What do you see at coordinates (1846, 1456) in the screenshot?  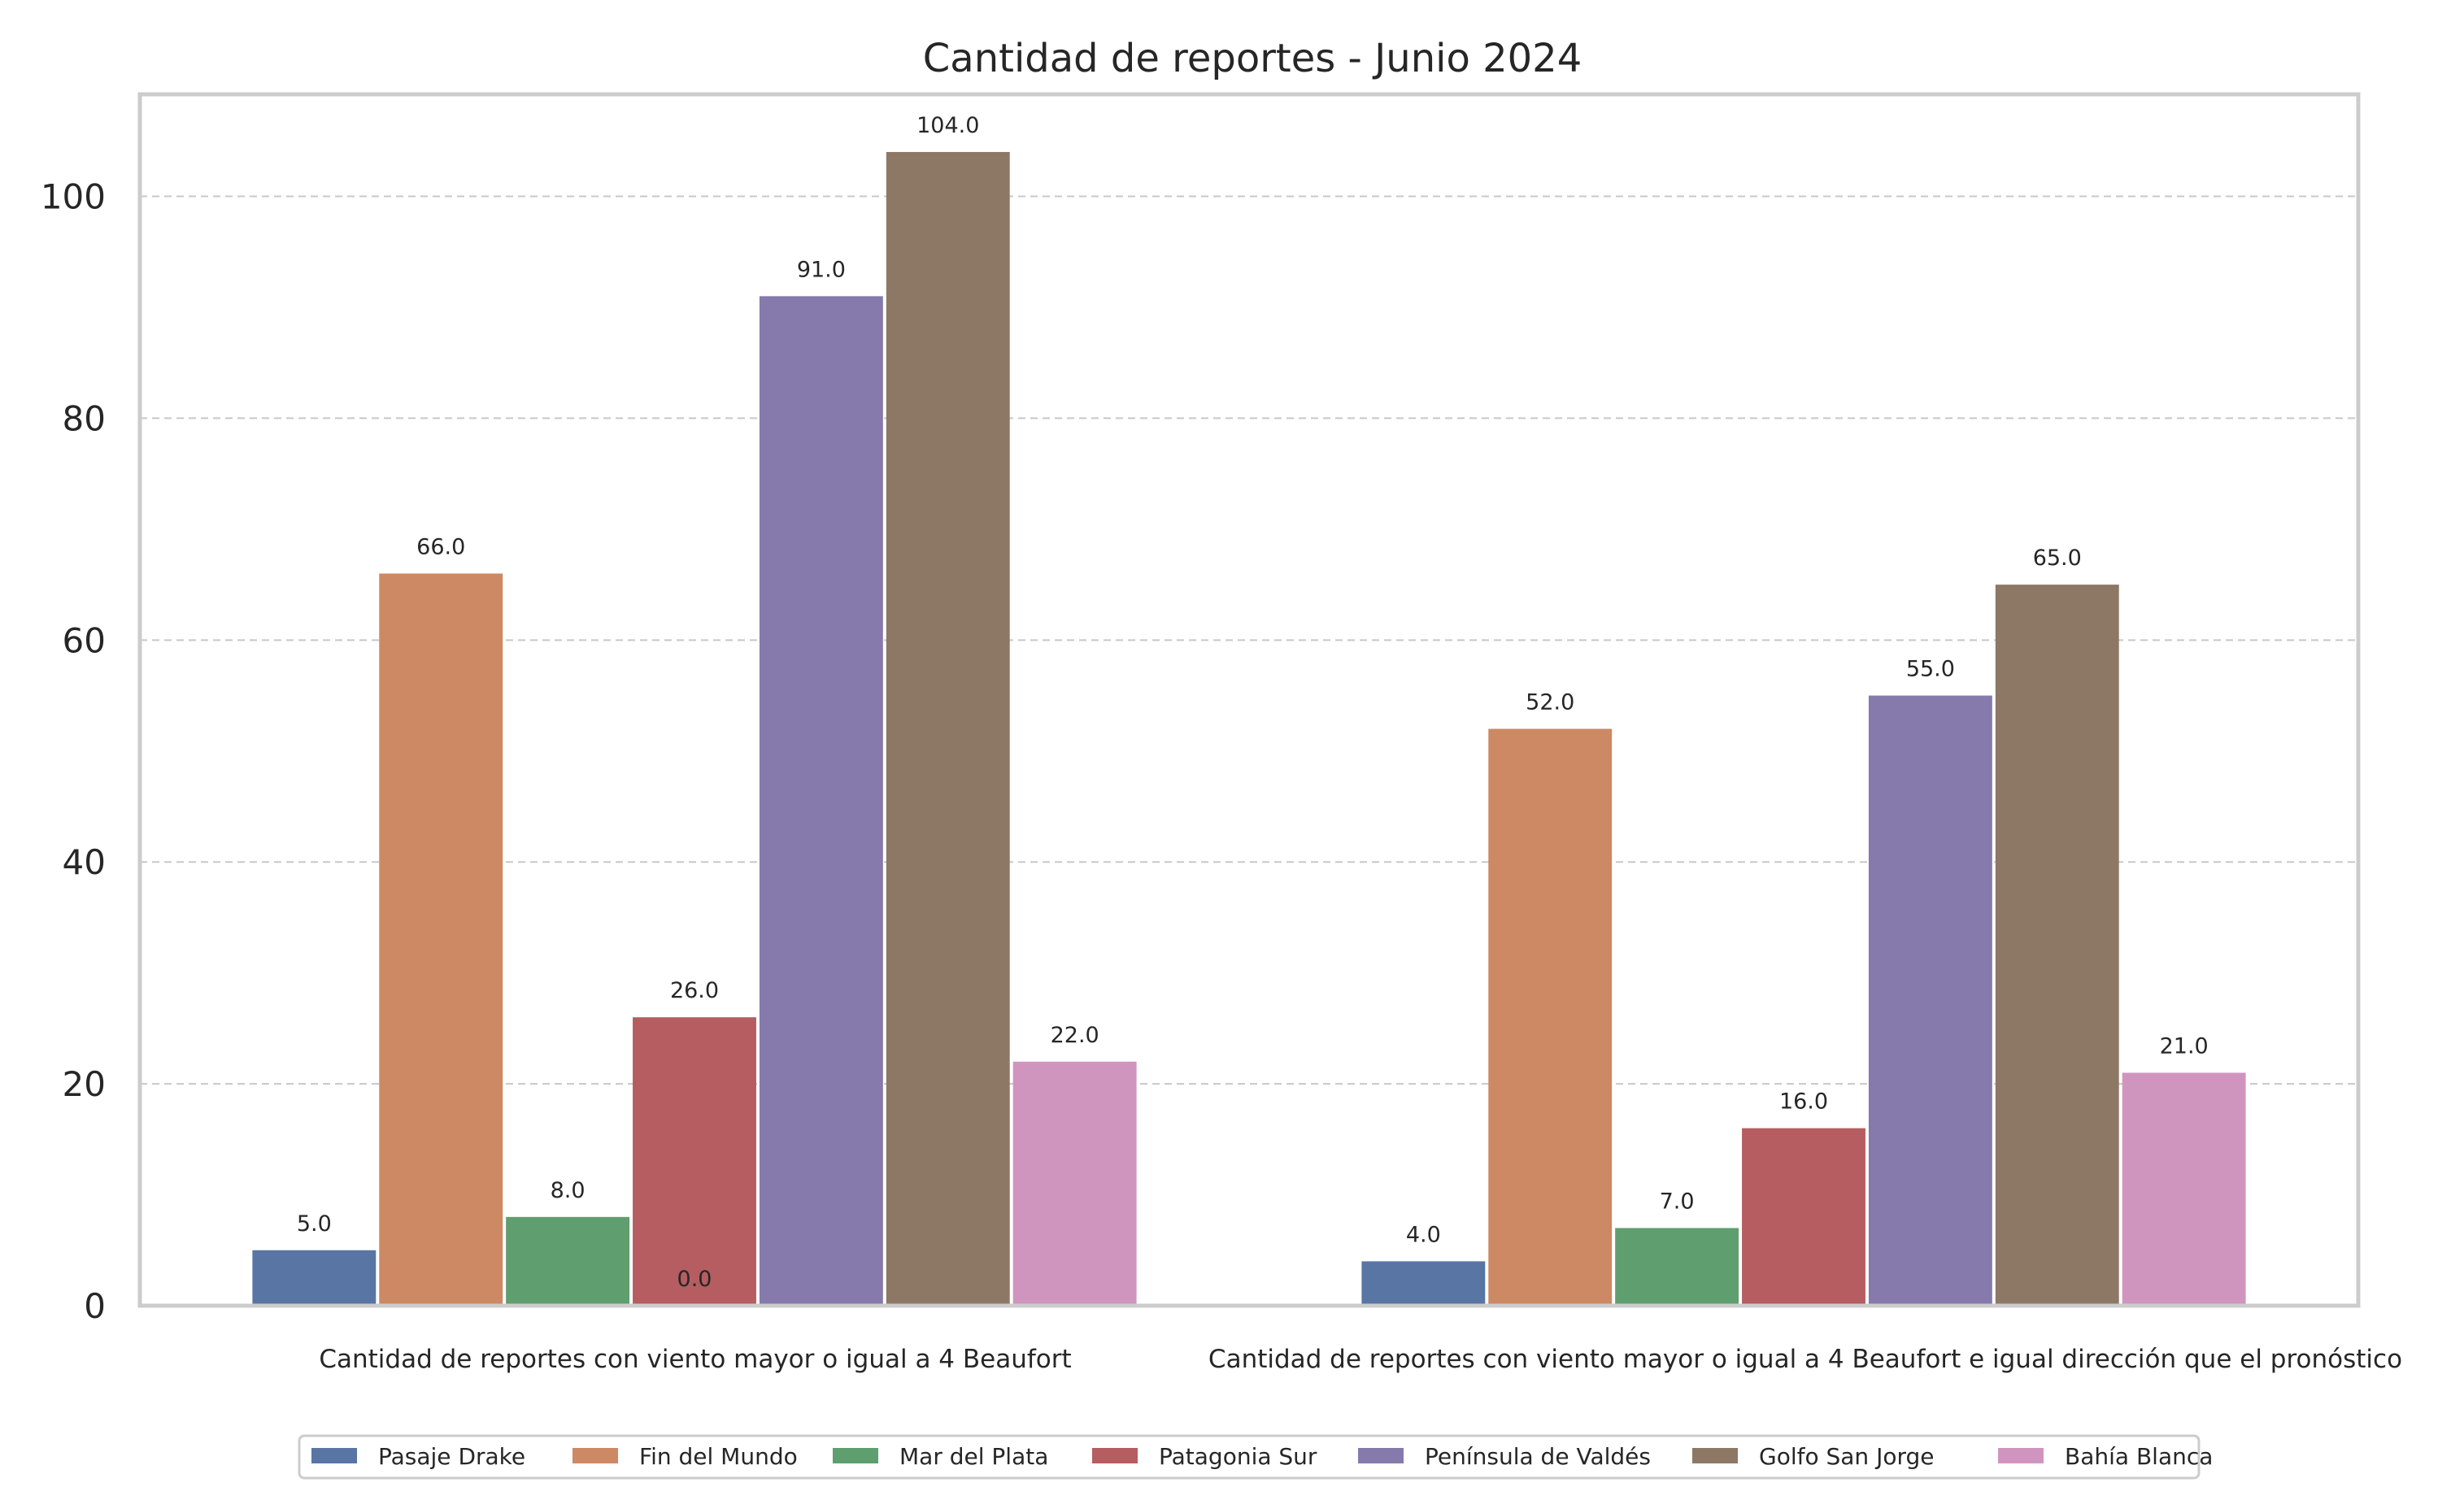 I see `legend-label: Golfo San Jorge` at bounding box center [1846, 1456].